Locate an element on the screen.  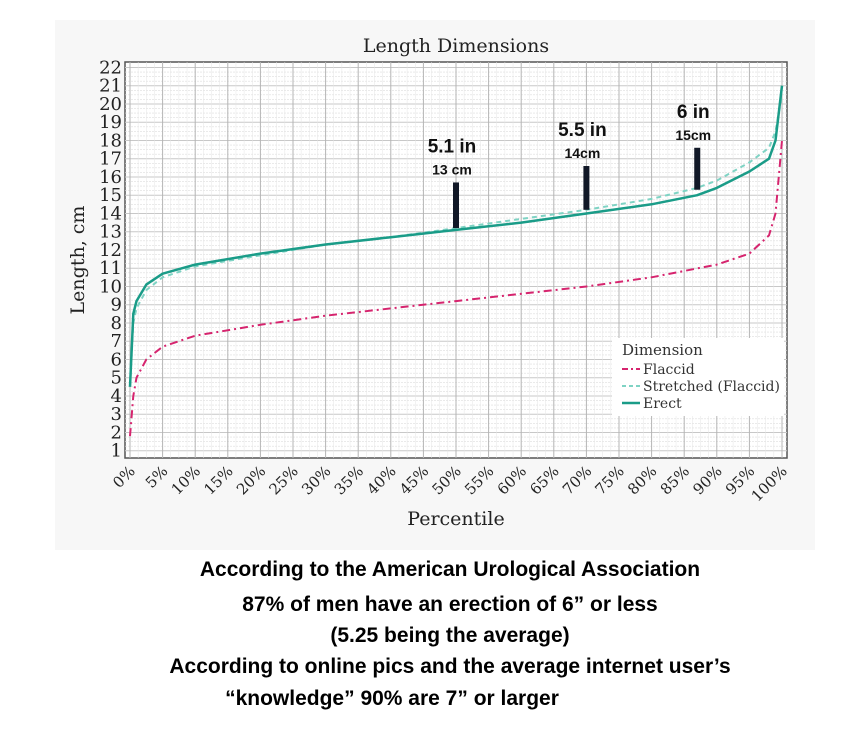
y-tick-label: 21 is located at coordinates (110, 86).